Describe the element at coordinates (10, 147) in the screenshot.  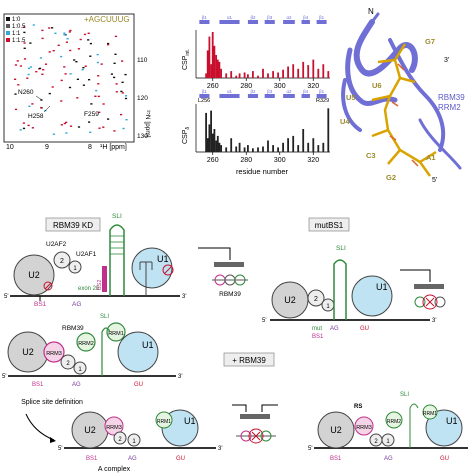
I see `x-tick: 10` at that location.